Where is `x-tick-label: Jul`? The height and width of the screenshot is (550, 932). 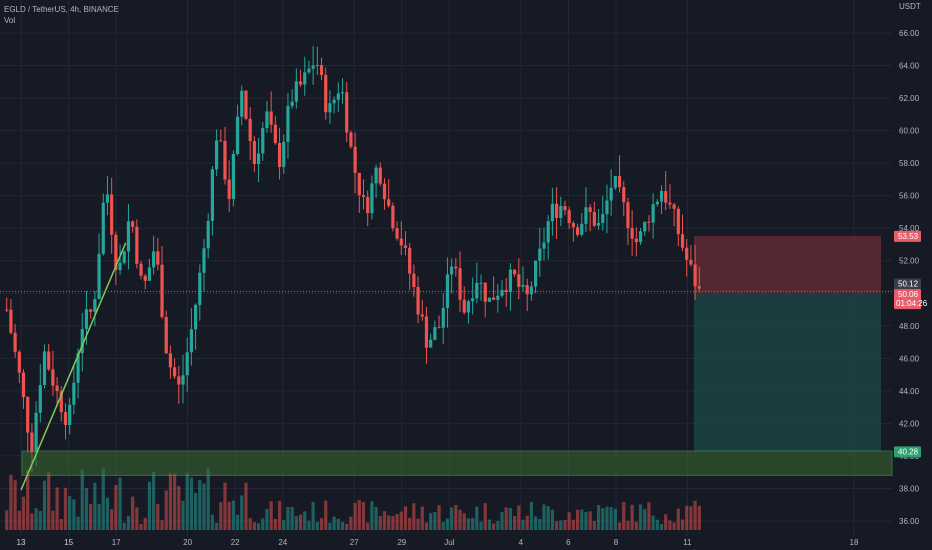
x-tick-label: Jul is located at coordinates (449, 542).